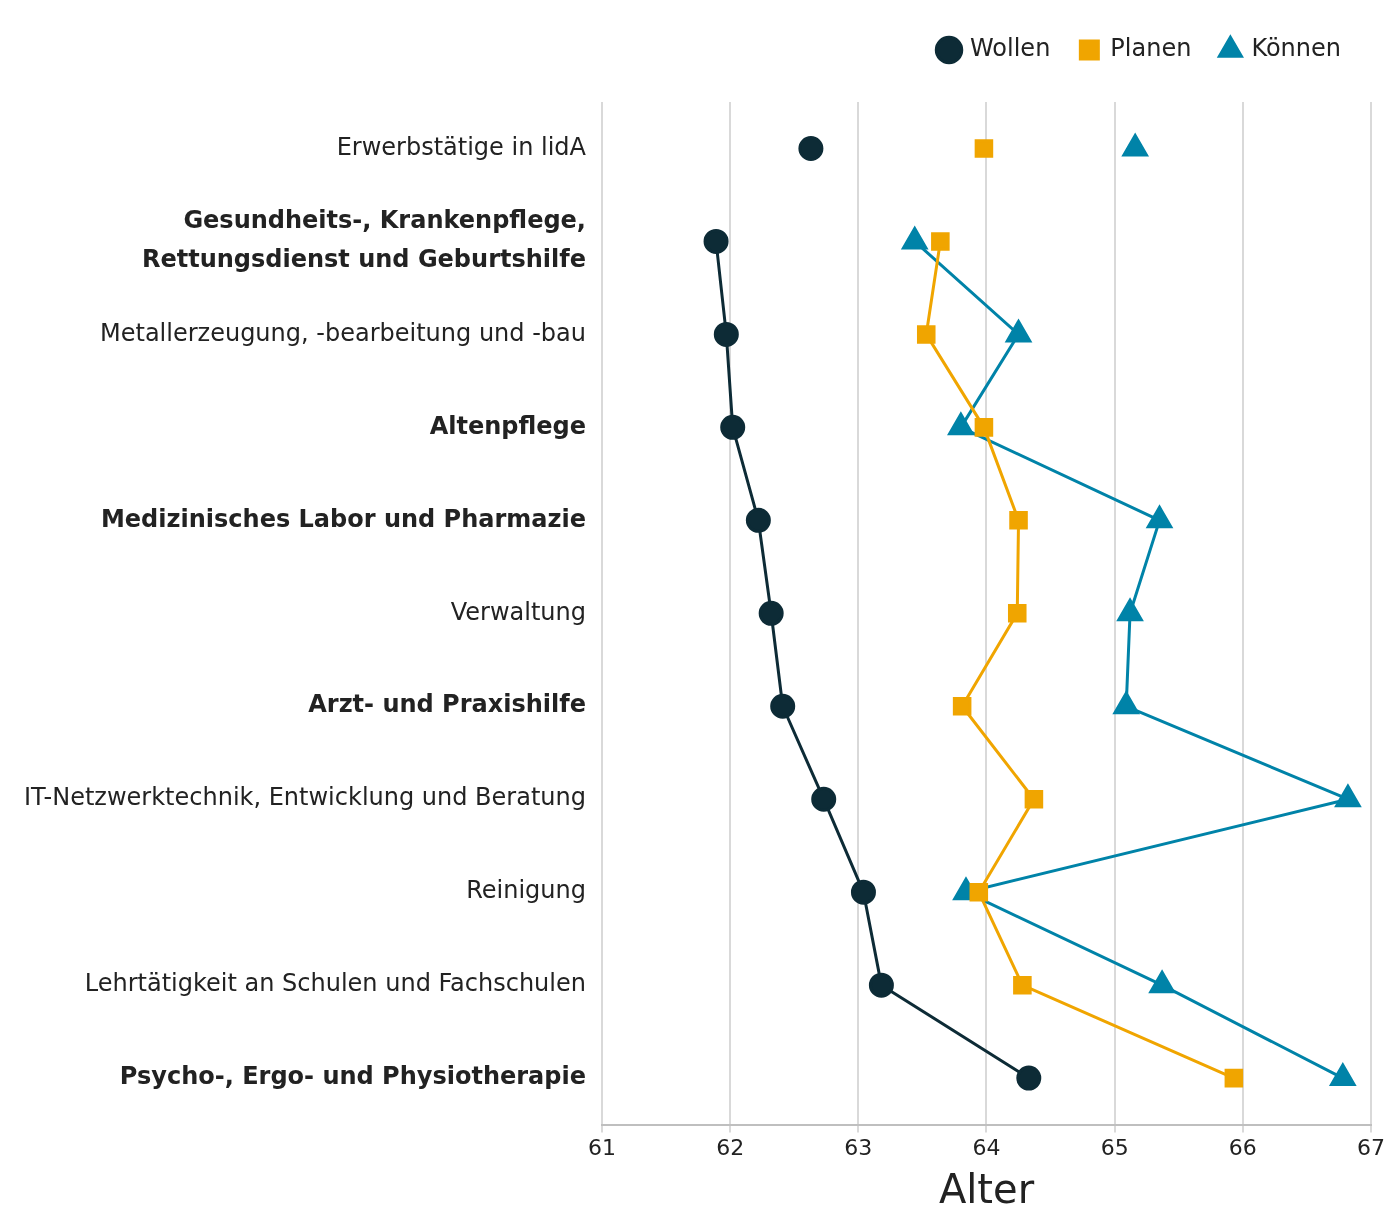 The image size is (1399, 1229). I want to click on x-tick-label: 62, so click(730, 1147).